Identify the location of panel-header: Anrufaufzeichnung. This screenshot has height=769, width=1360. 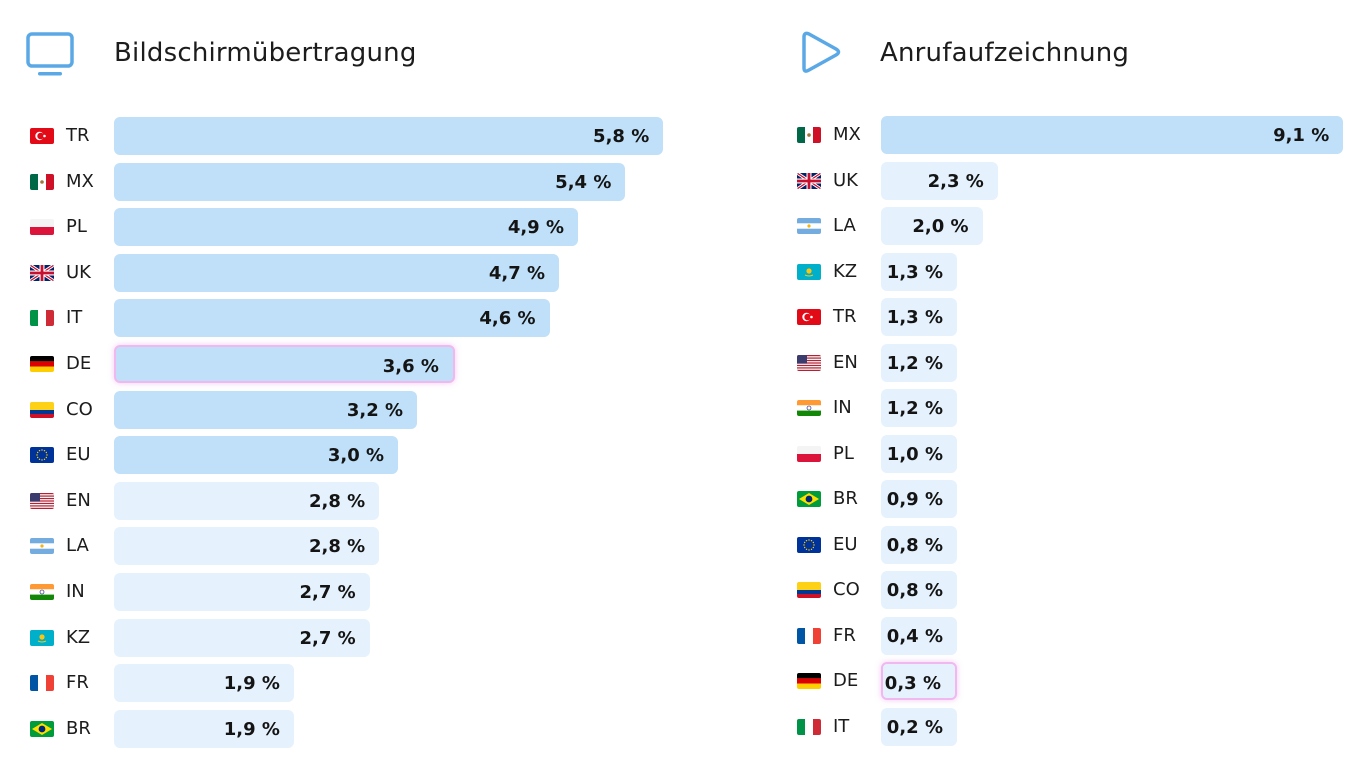
(962, 53).